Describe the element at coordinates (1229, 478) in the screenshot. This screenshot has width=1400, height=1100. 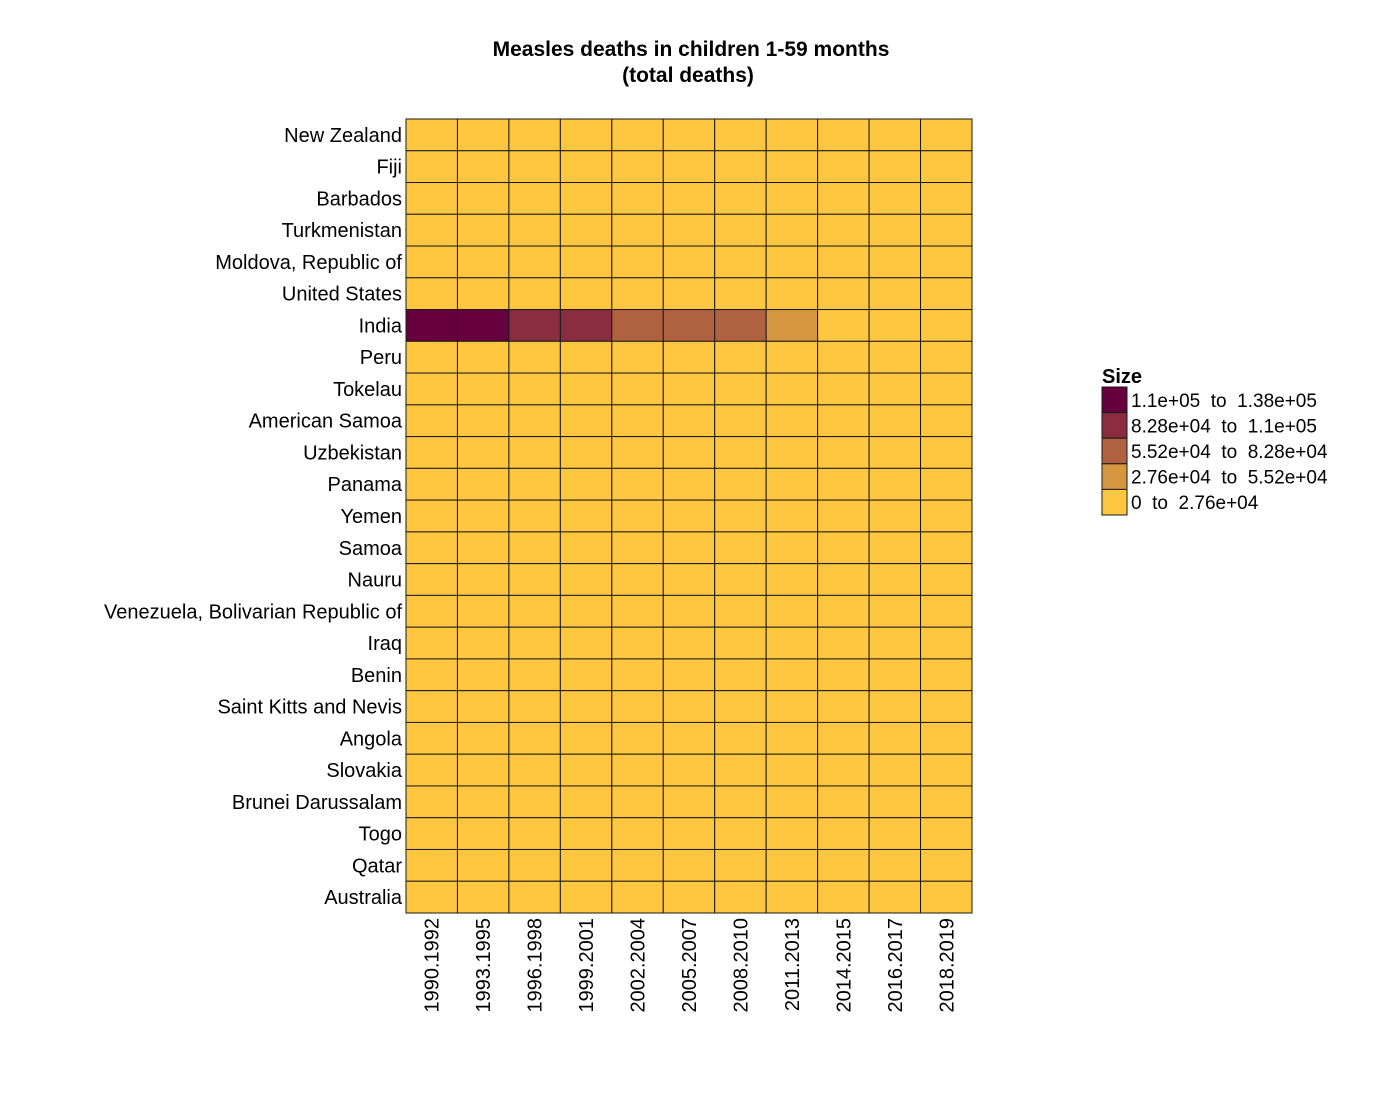
I see `legend-label: 2.76e+04 to 5.52e+04` at that location.